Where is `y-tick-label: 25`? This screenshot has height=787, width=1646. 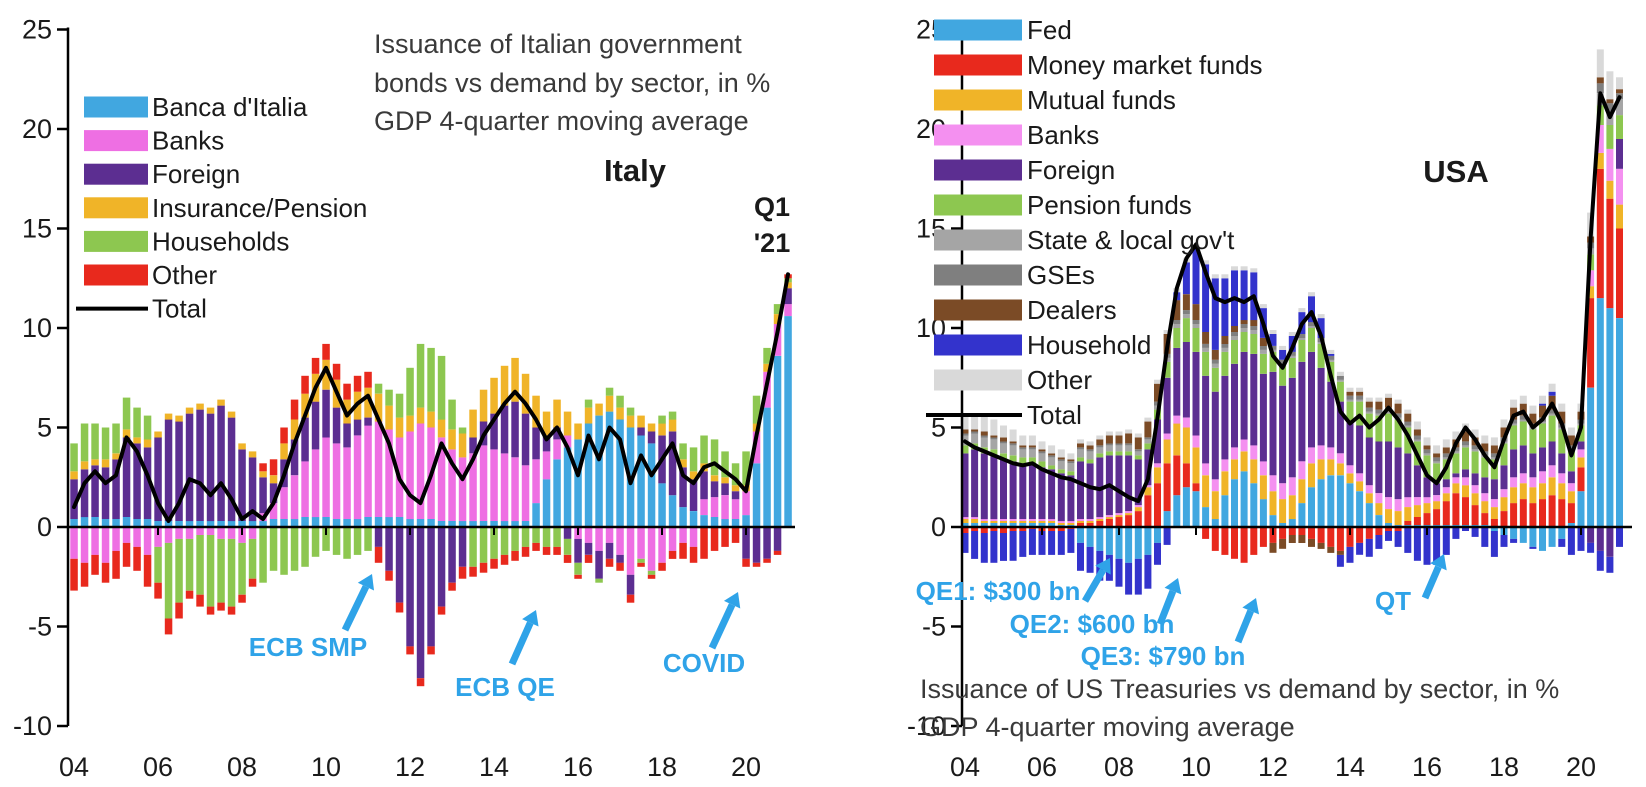 y-tick-label: 25 is located at coordinates (37, 30).